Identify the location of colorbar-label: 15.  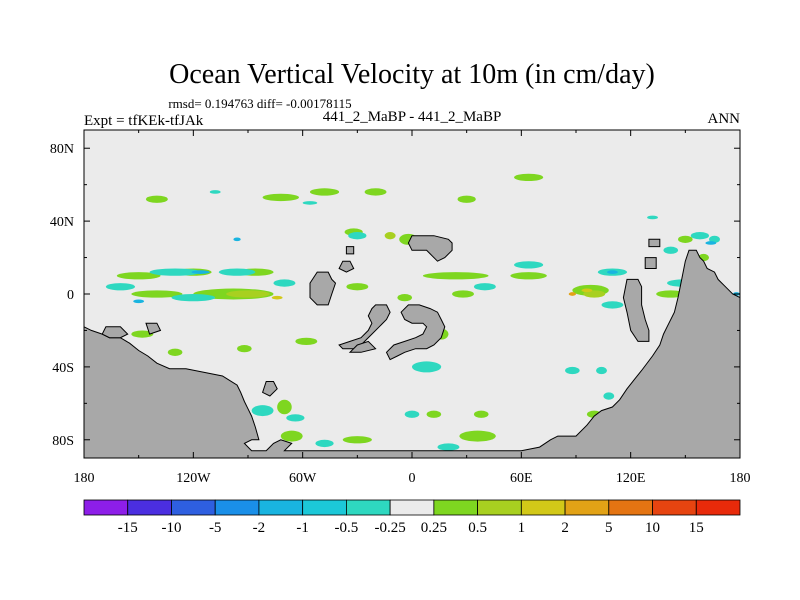
(696, 528).